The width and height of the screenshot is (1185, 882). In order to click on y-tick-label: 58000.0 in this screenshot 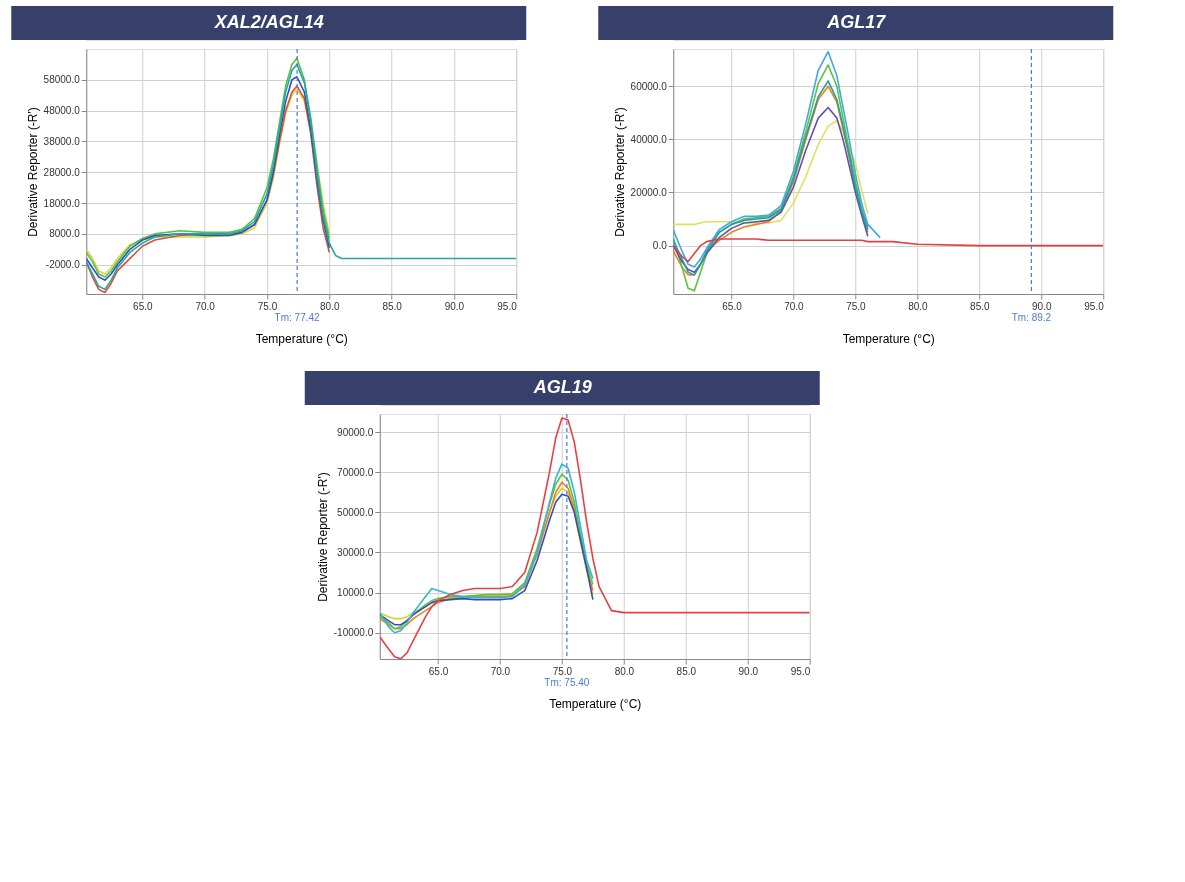, I will do `click(62, 80)`.